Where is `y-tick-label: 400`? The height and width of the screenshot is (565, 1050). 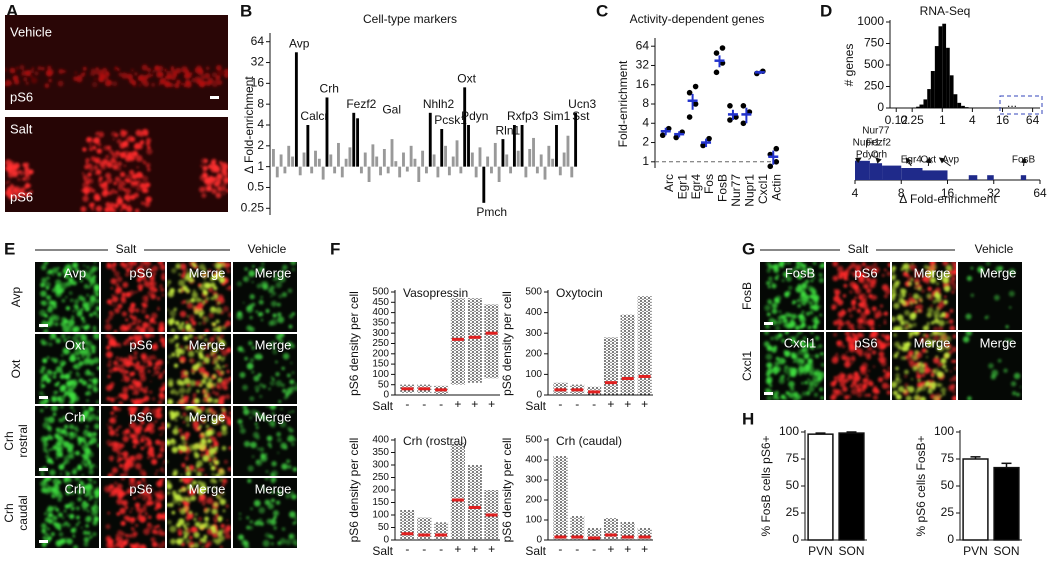 y-tick-label: 400 is located at coordinates (533, 460).